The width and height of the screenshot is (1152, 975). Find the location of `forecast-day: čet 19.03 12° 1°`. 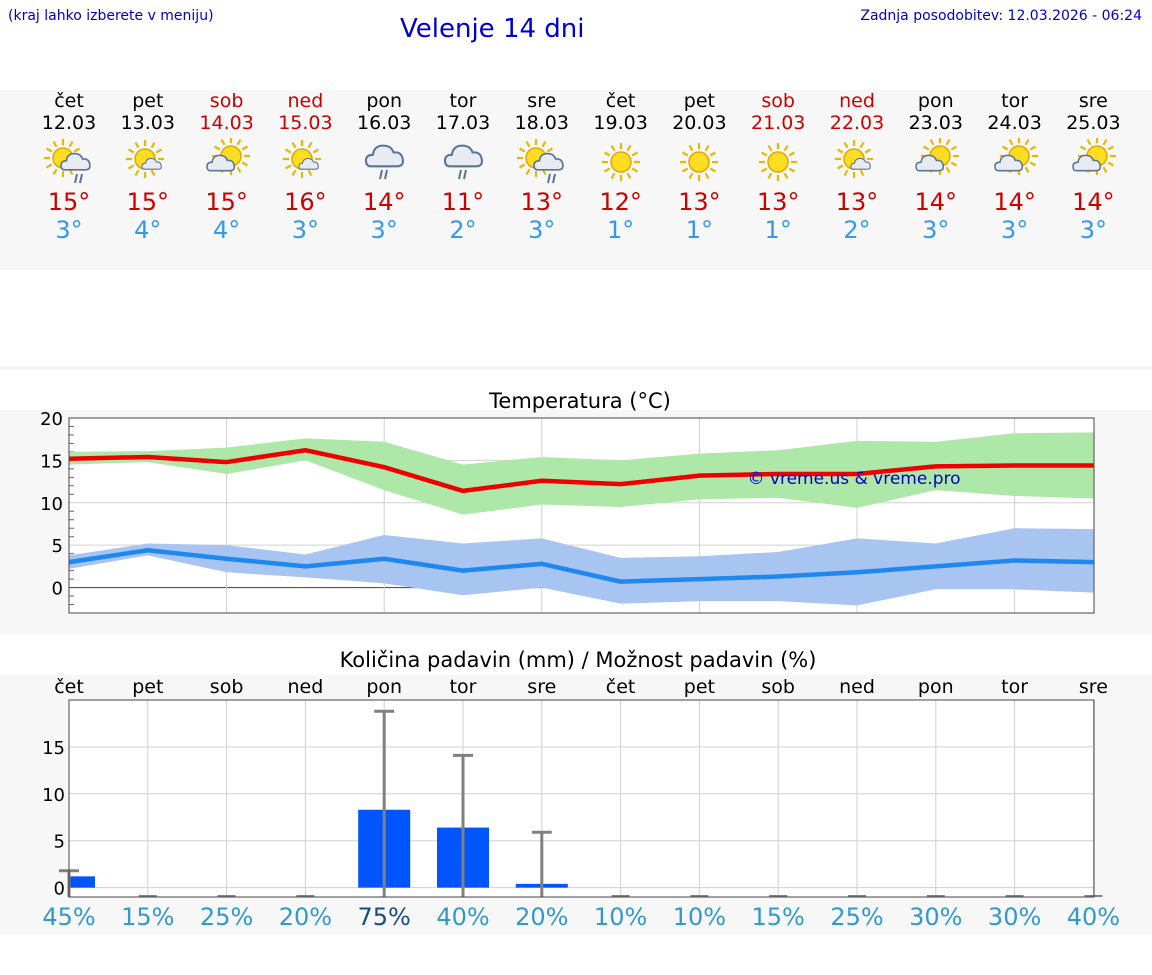

forecast-day: čet 19.03 12° 1° is located at coordinates (621, 167).